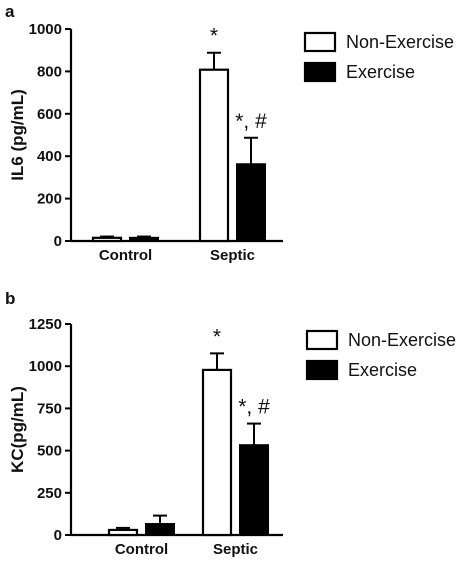 Image resolution: width=472 pixels, height=561 pixels. I want to click on panel-label: b, so click(10, 298).